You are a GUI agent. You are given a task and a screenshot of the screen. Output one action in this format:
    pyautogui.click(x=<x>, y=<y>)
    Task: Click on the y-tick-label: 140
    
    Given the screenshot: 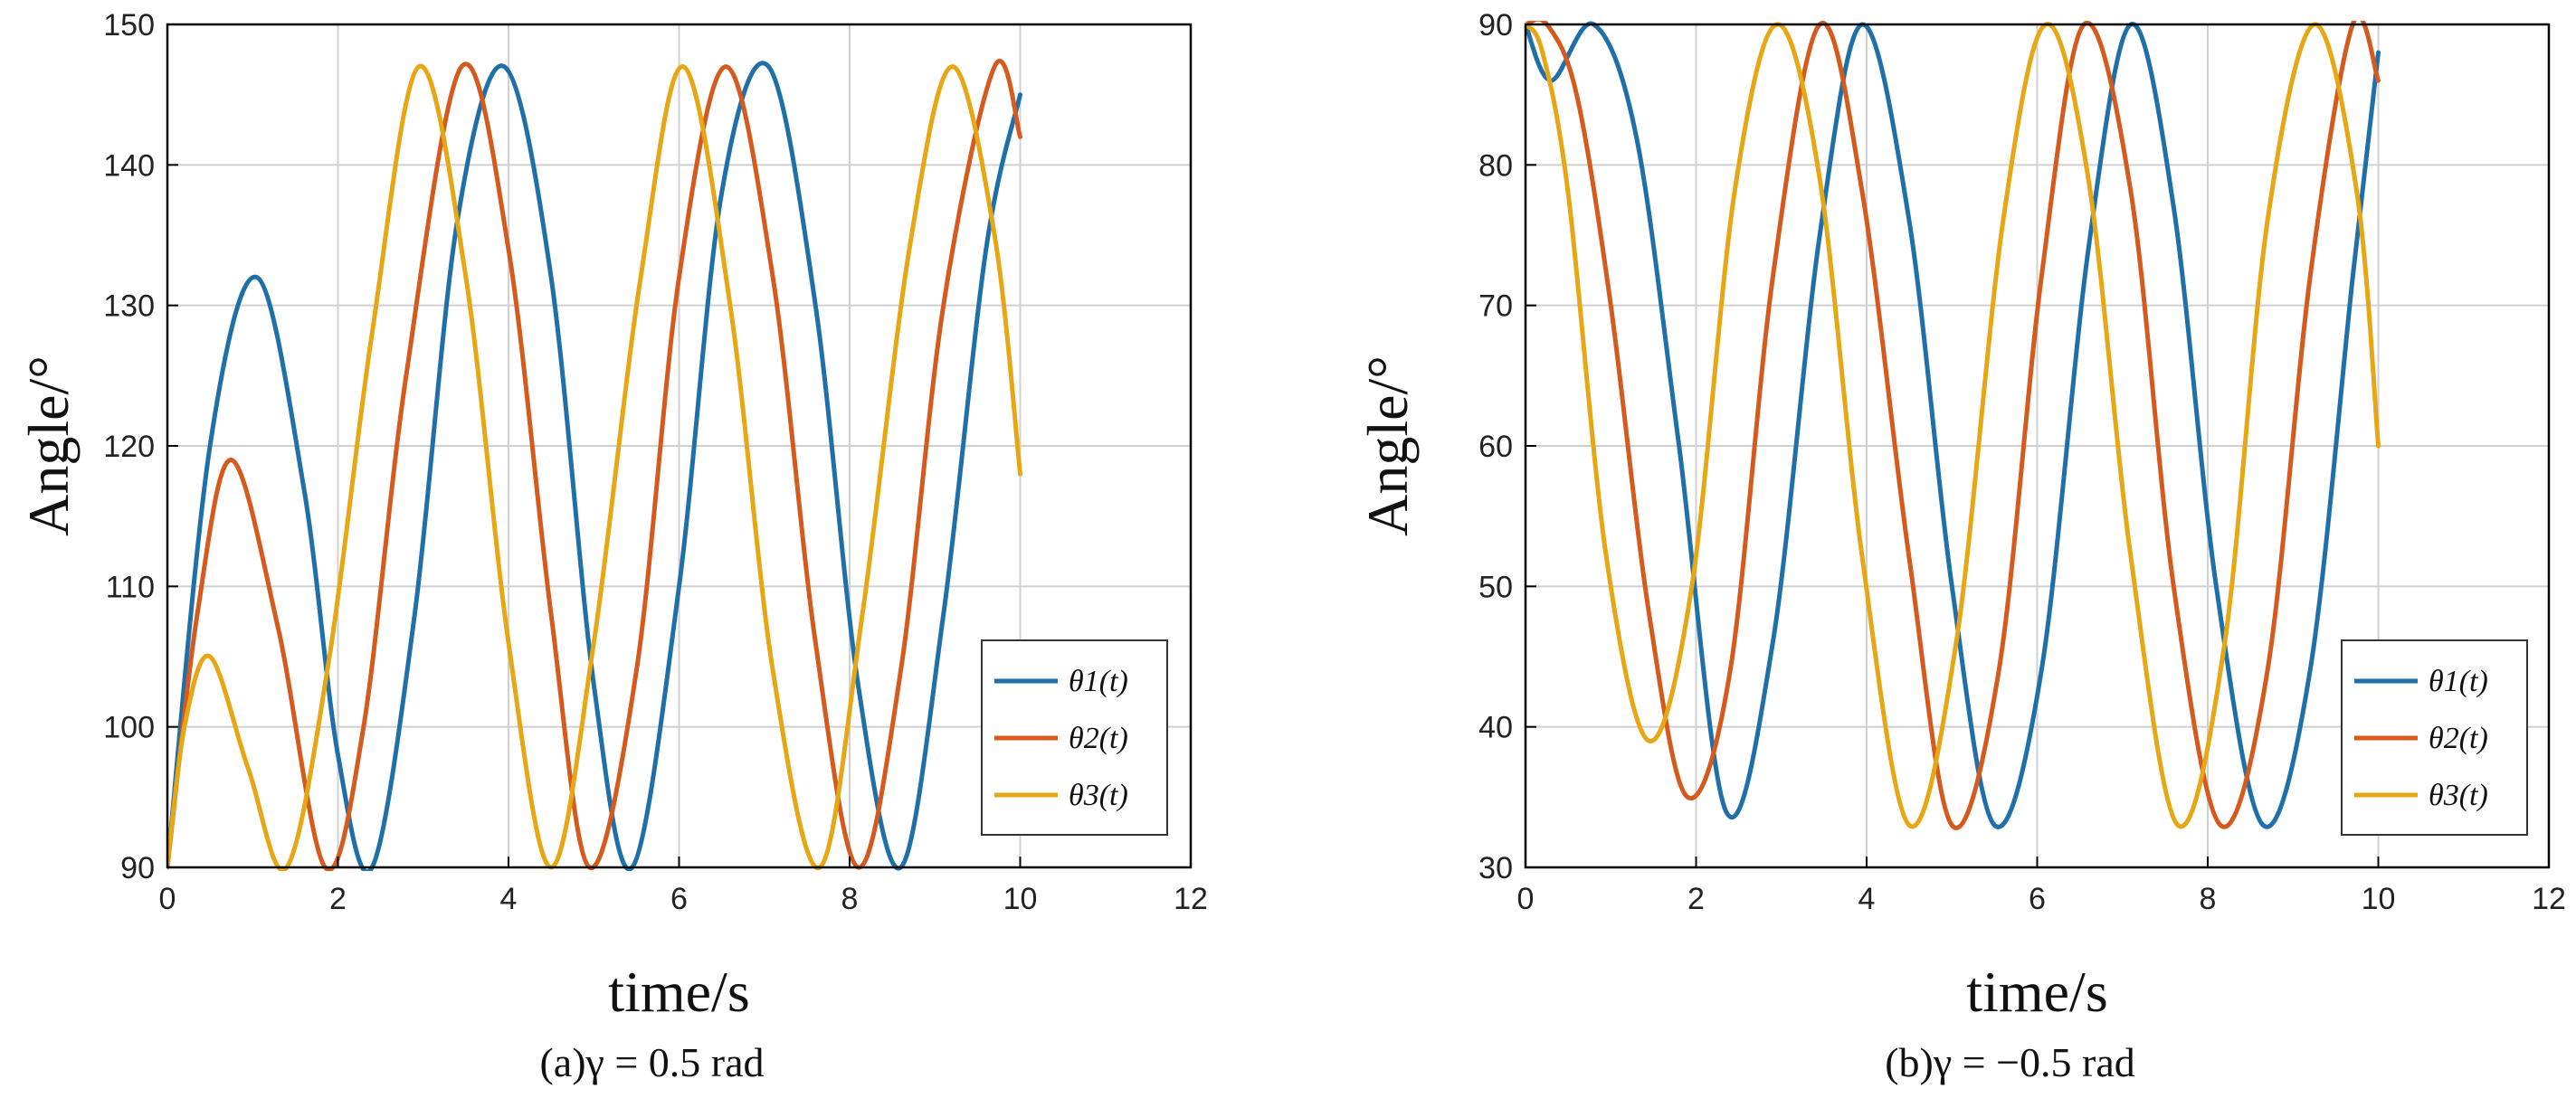 What is the action you would take?
    pyautogui.click(x=129, y=165)
    